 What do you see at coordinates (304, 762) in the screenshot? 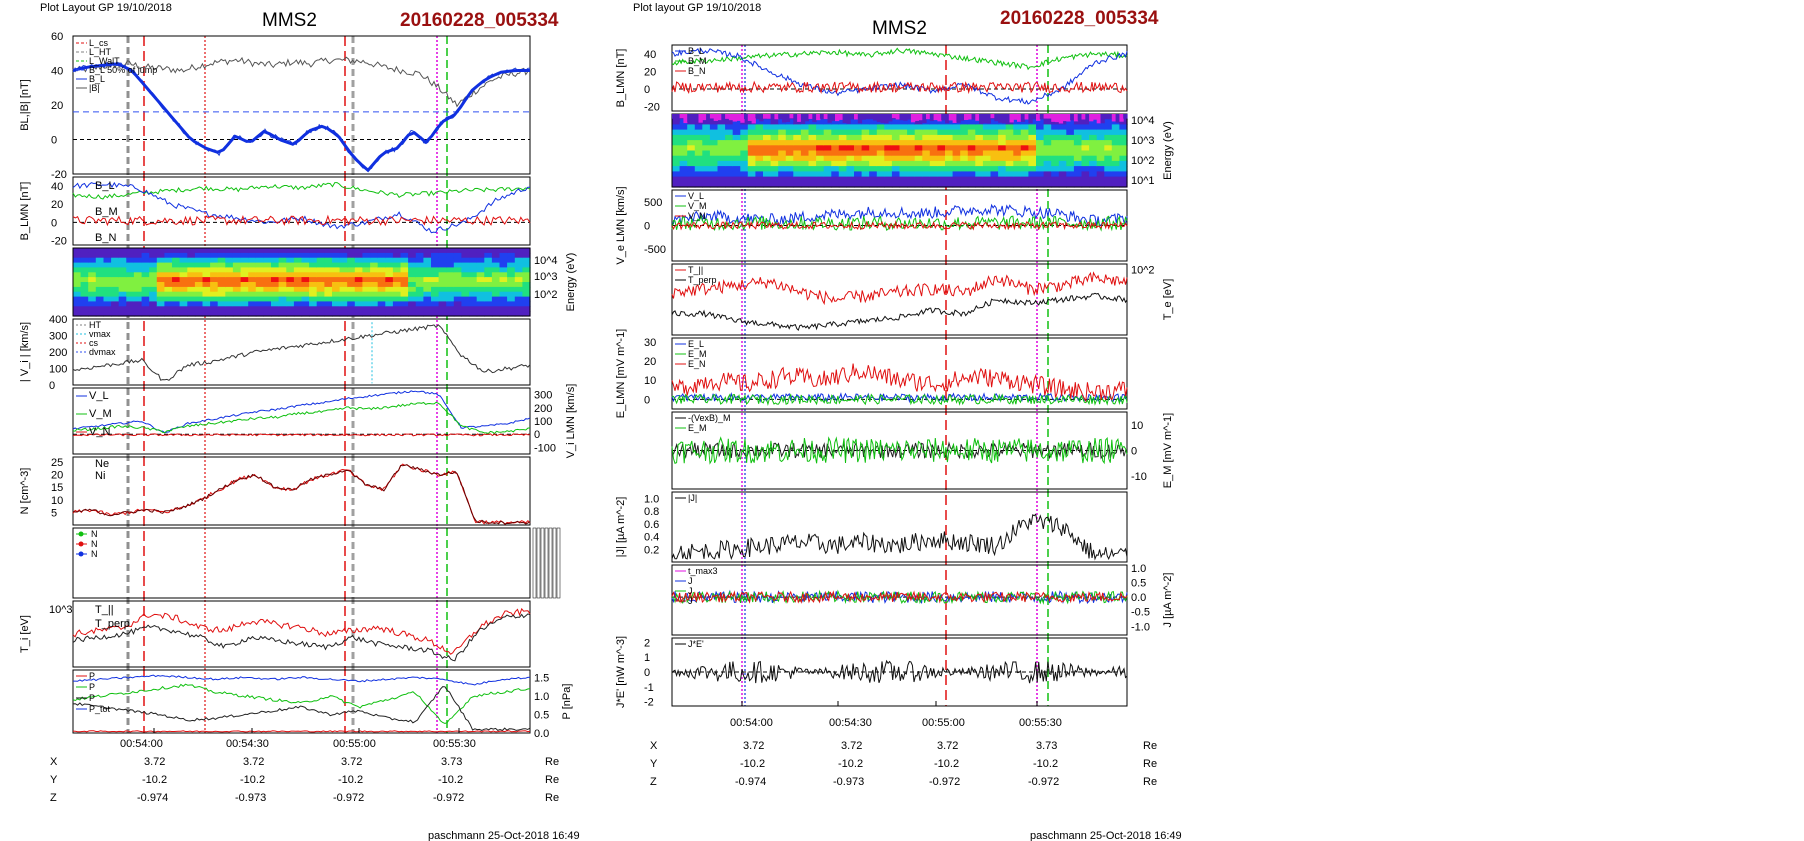
I see `ephem-row-x: X 3.72 3.72 3.72 3.73 Re` at bounding box center [304, 762].